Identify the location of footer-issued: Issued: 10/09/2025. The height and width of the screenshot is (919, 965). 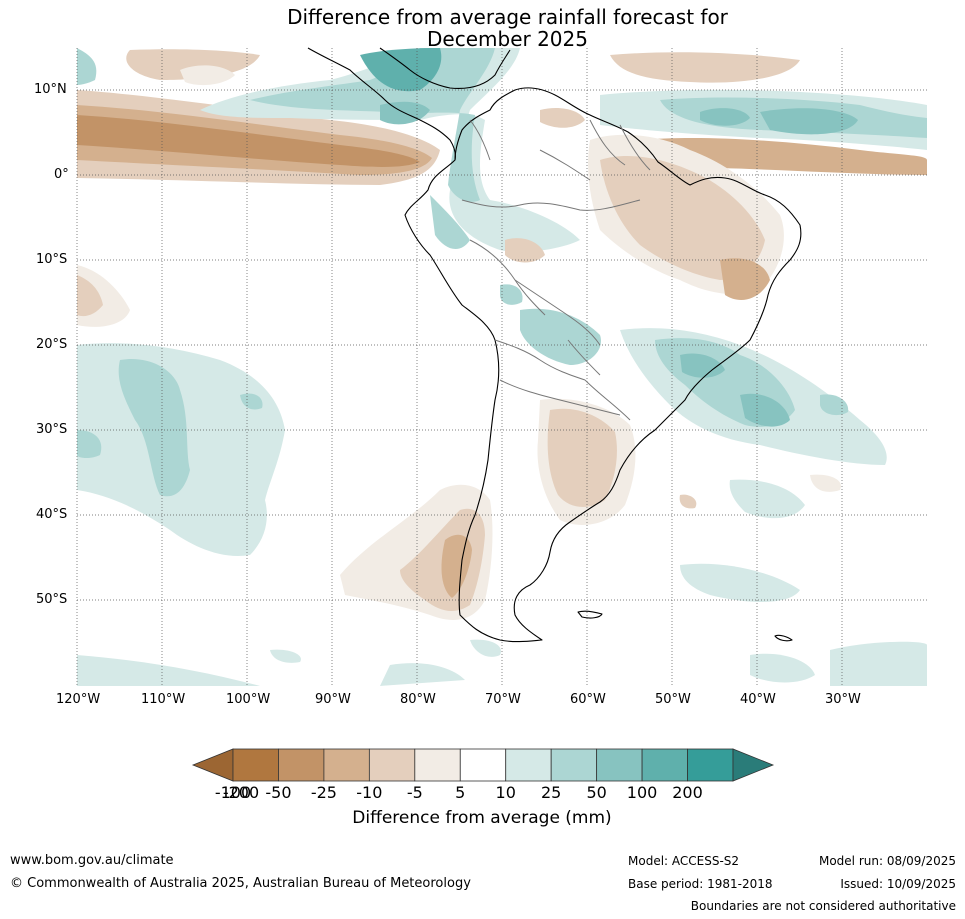
(898, 884).